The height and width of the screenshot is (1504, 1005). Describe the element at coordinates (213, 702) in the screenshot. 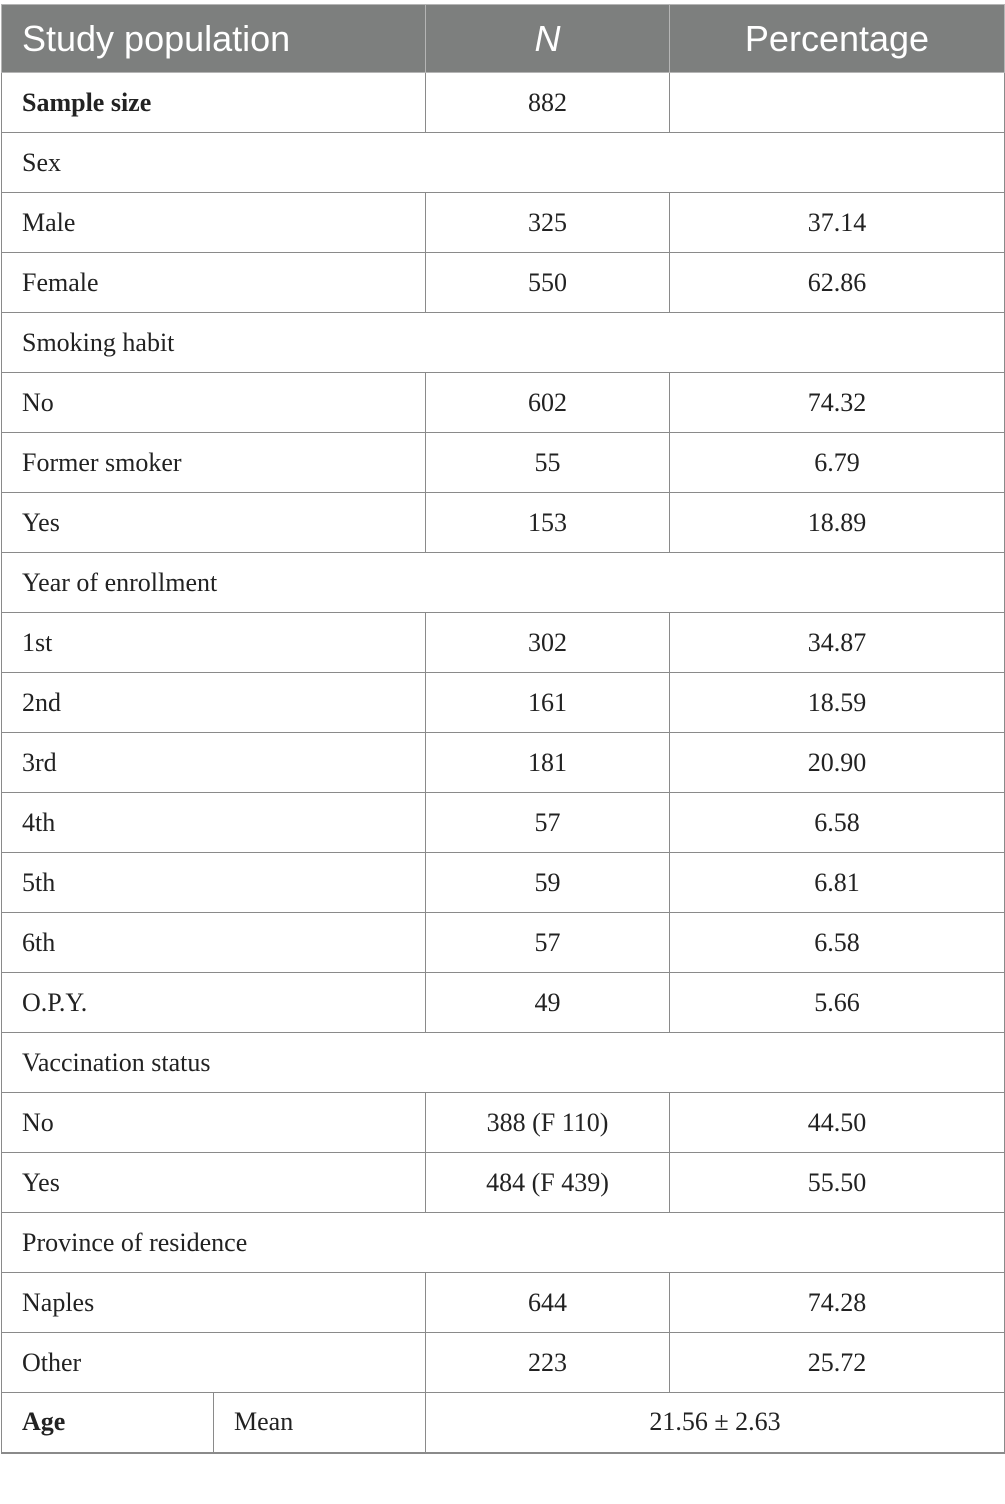

I see `row-label: 2nd` at that location.